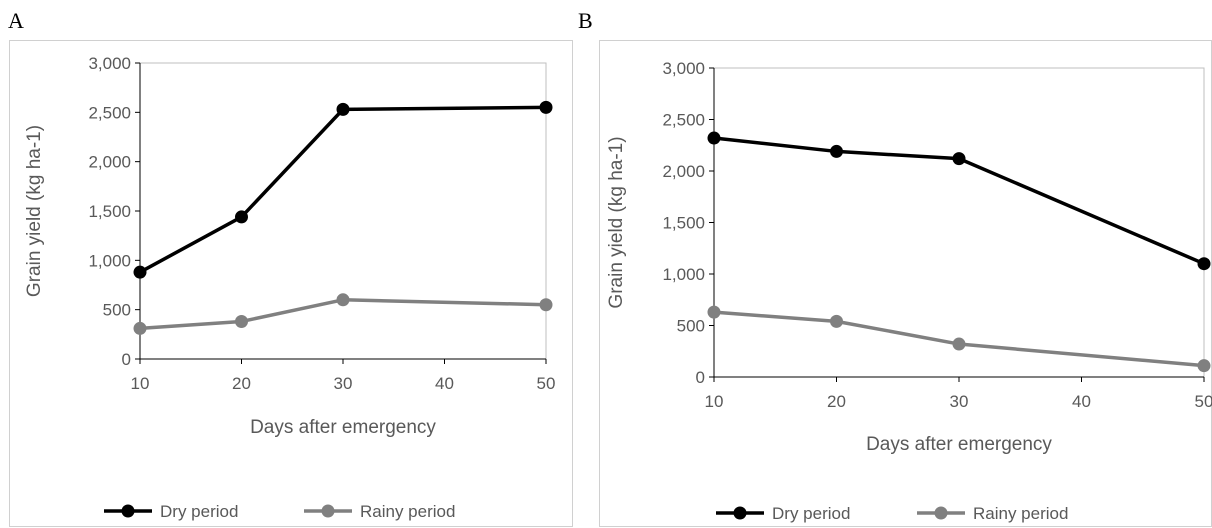 The height and width of the screenshot is (528, 1212). What do you see at coordinates (16, 20) in the screenshot?
I see `panel-letter-a: A` at bounding box center [16, 20].